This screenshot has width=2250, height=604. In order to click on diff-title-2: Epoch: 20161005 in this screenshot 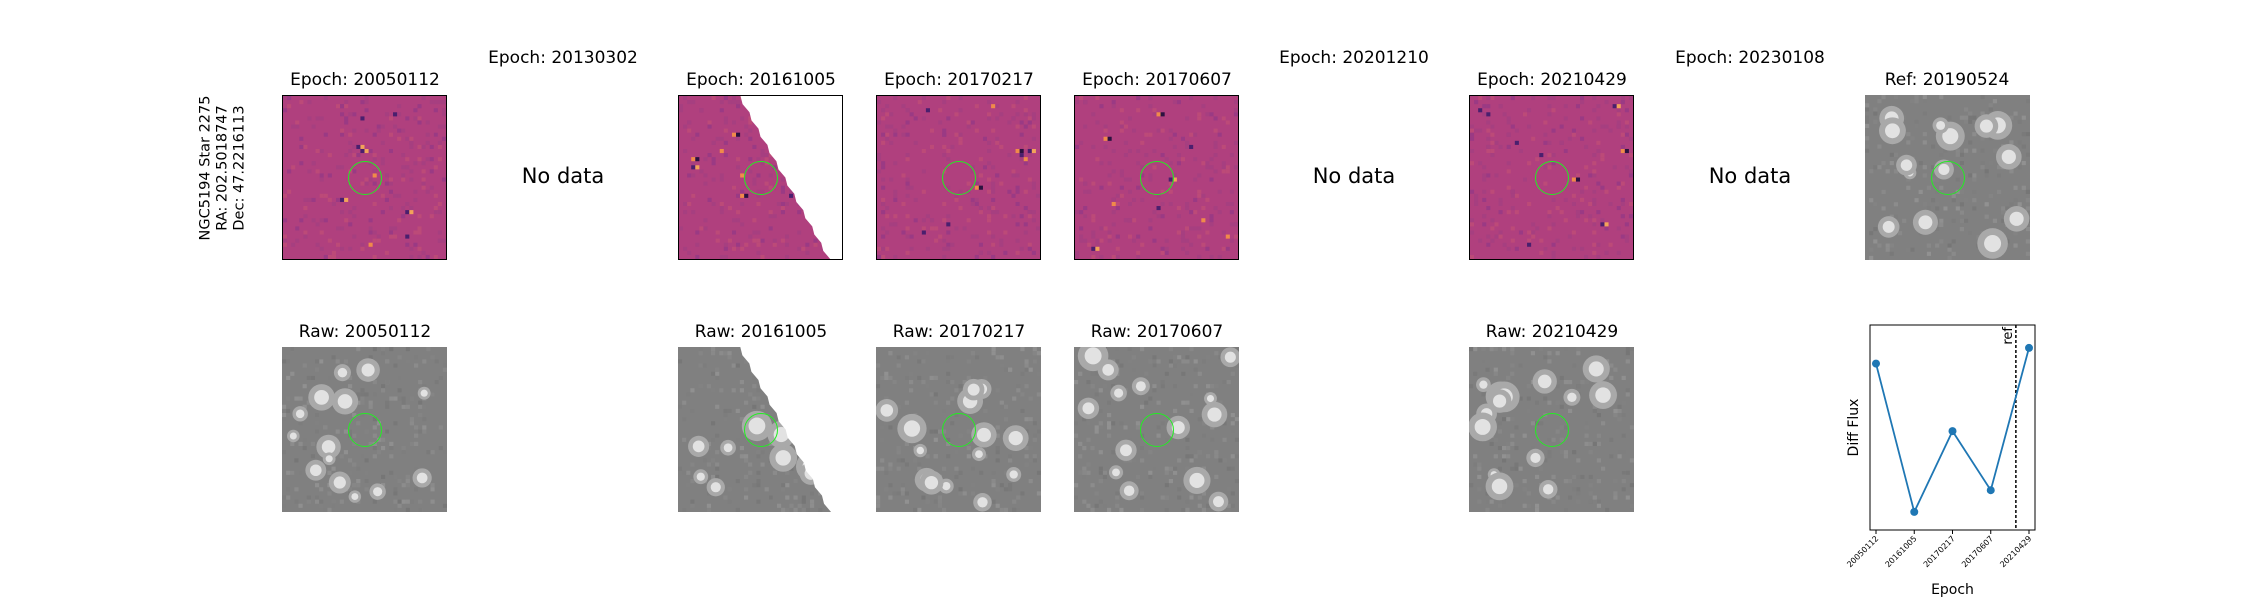, I will do `click(761, 80)`.